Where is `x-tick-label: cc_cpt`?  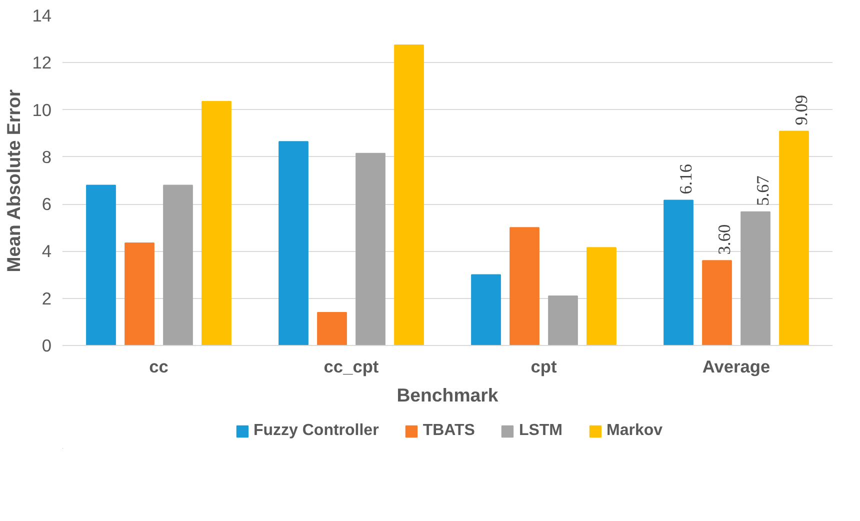
x-tick-label: cc_cpt is located at coordinates (351, 366).